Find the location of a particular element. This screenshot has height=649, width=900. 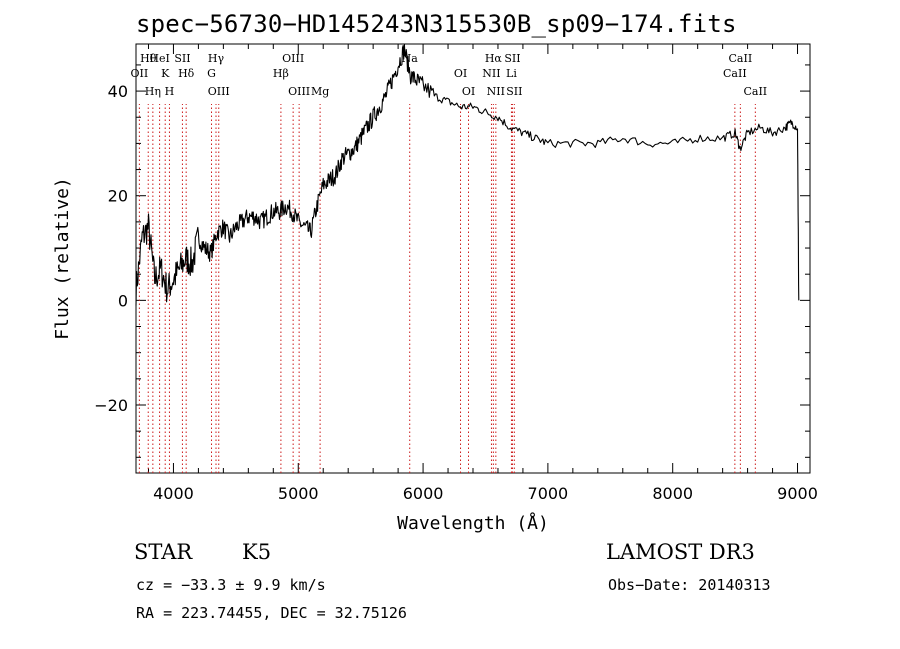

object-class: STAR is located at coordinates (163, 552).